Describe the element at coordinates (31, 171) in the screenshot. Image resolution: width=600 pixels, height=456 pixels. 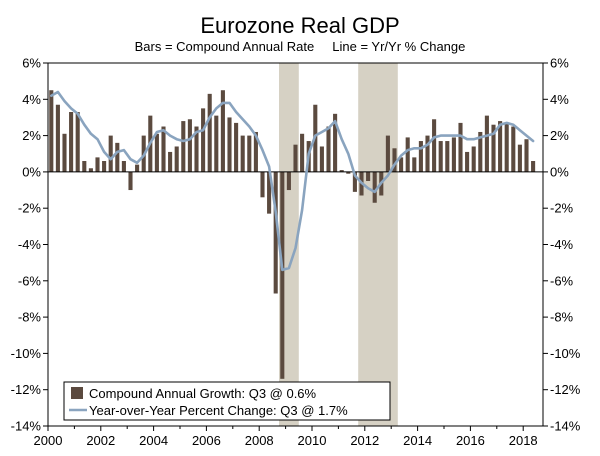
I see `y-tick-label-left-3: 0%` at that location.